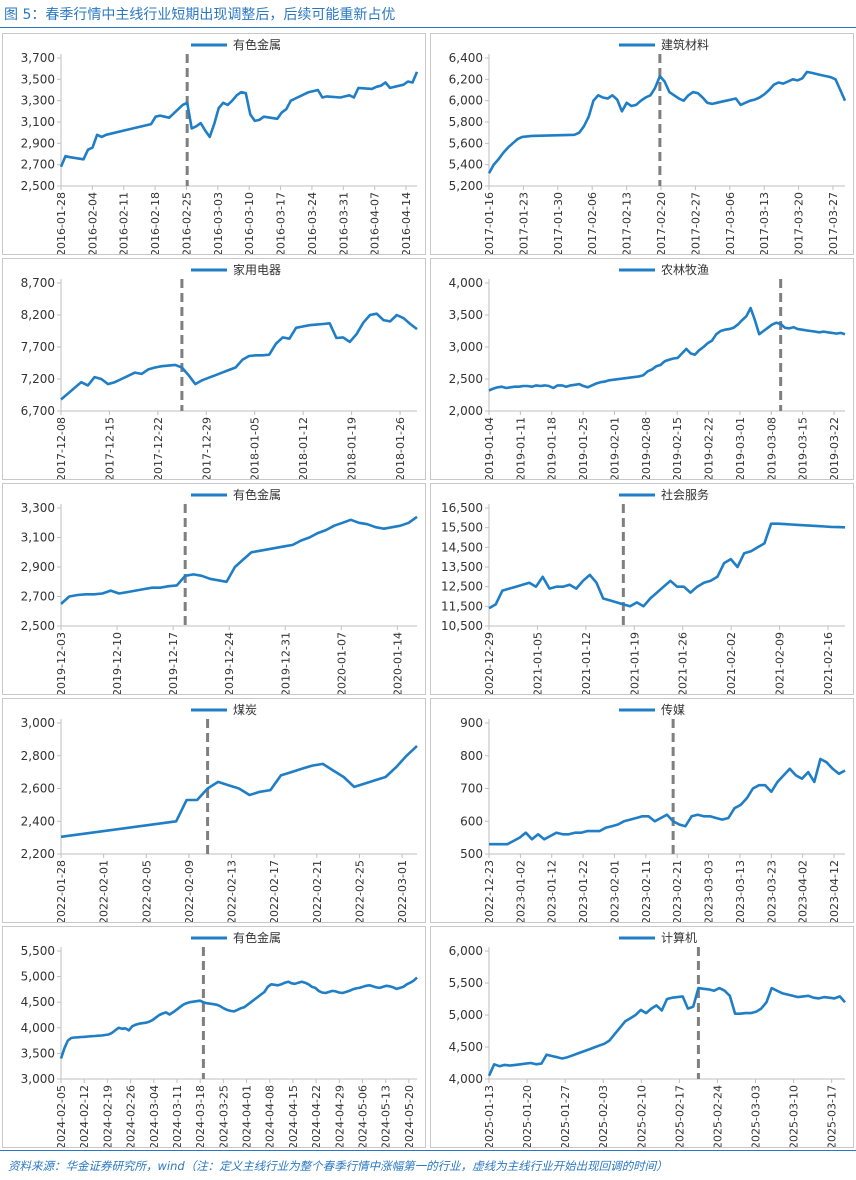 The width and height of the screenshot is (856, 1180). What do you see at coordinates (38, 283) in the screenshot?
I see `y-tick-label: 8,700` at bounding box center [38, 283].